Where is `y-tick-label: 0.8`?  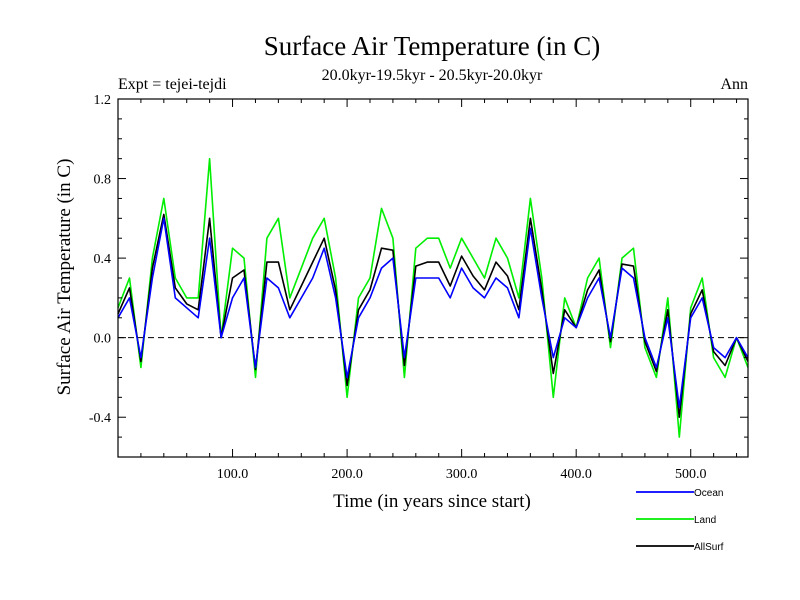 y-tick-label: 0.8 is located at coordinates (103, 180).